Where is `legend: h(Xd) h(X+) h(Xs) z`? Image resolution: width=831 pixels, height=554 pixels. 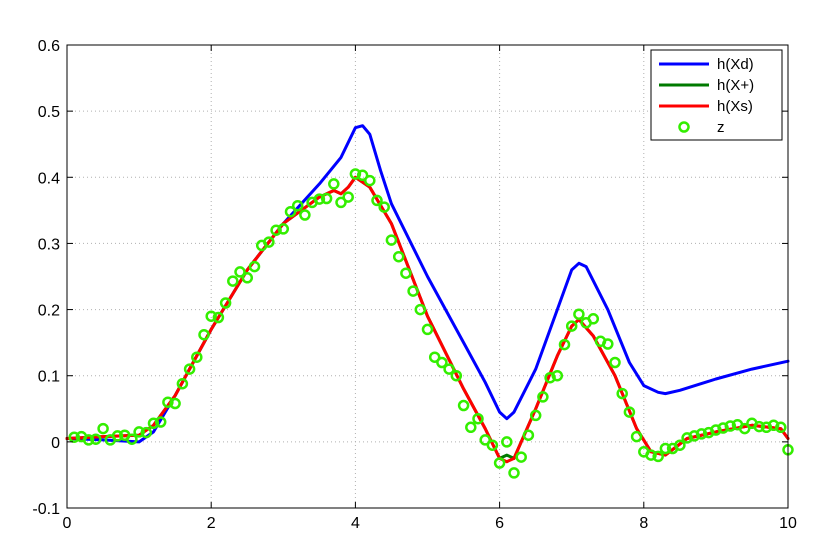 legend: h(Xd) h(X+) h(Xs) z is located at coordinates (716, 95).